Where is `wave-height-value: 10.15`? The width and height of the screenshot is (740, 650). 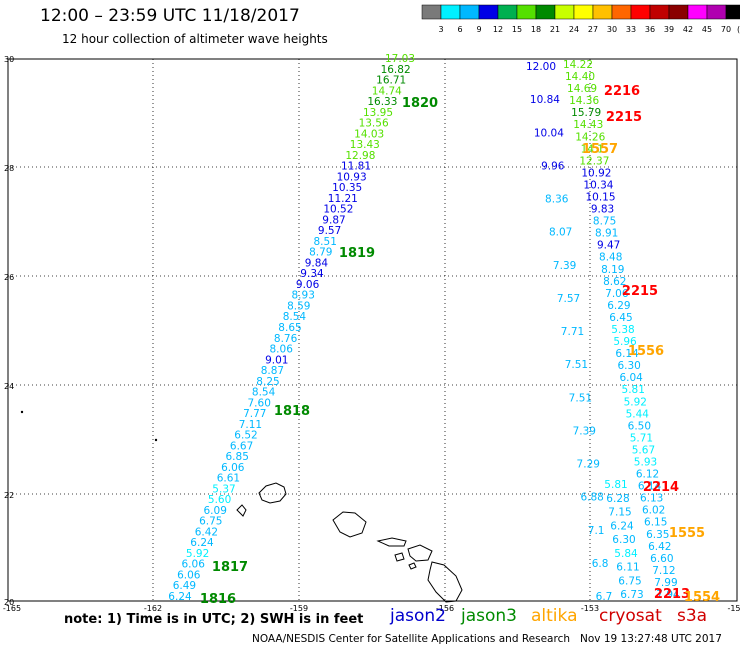
wave-height-value: 10.15 is located at coordinates (600, 198).